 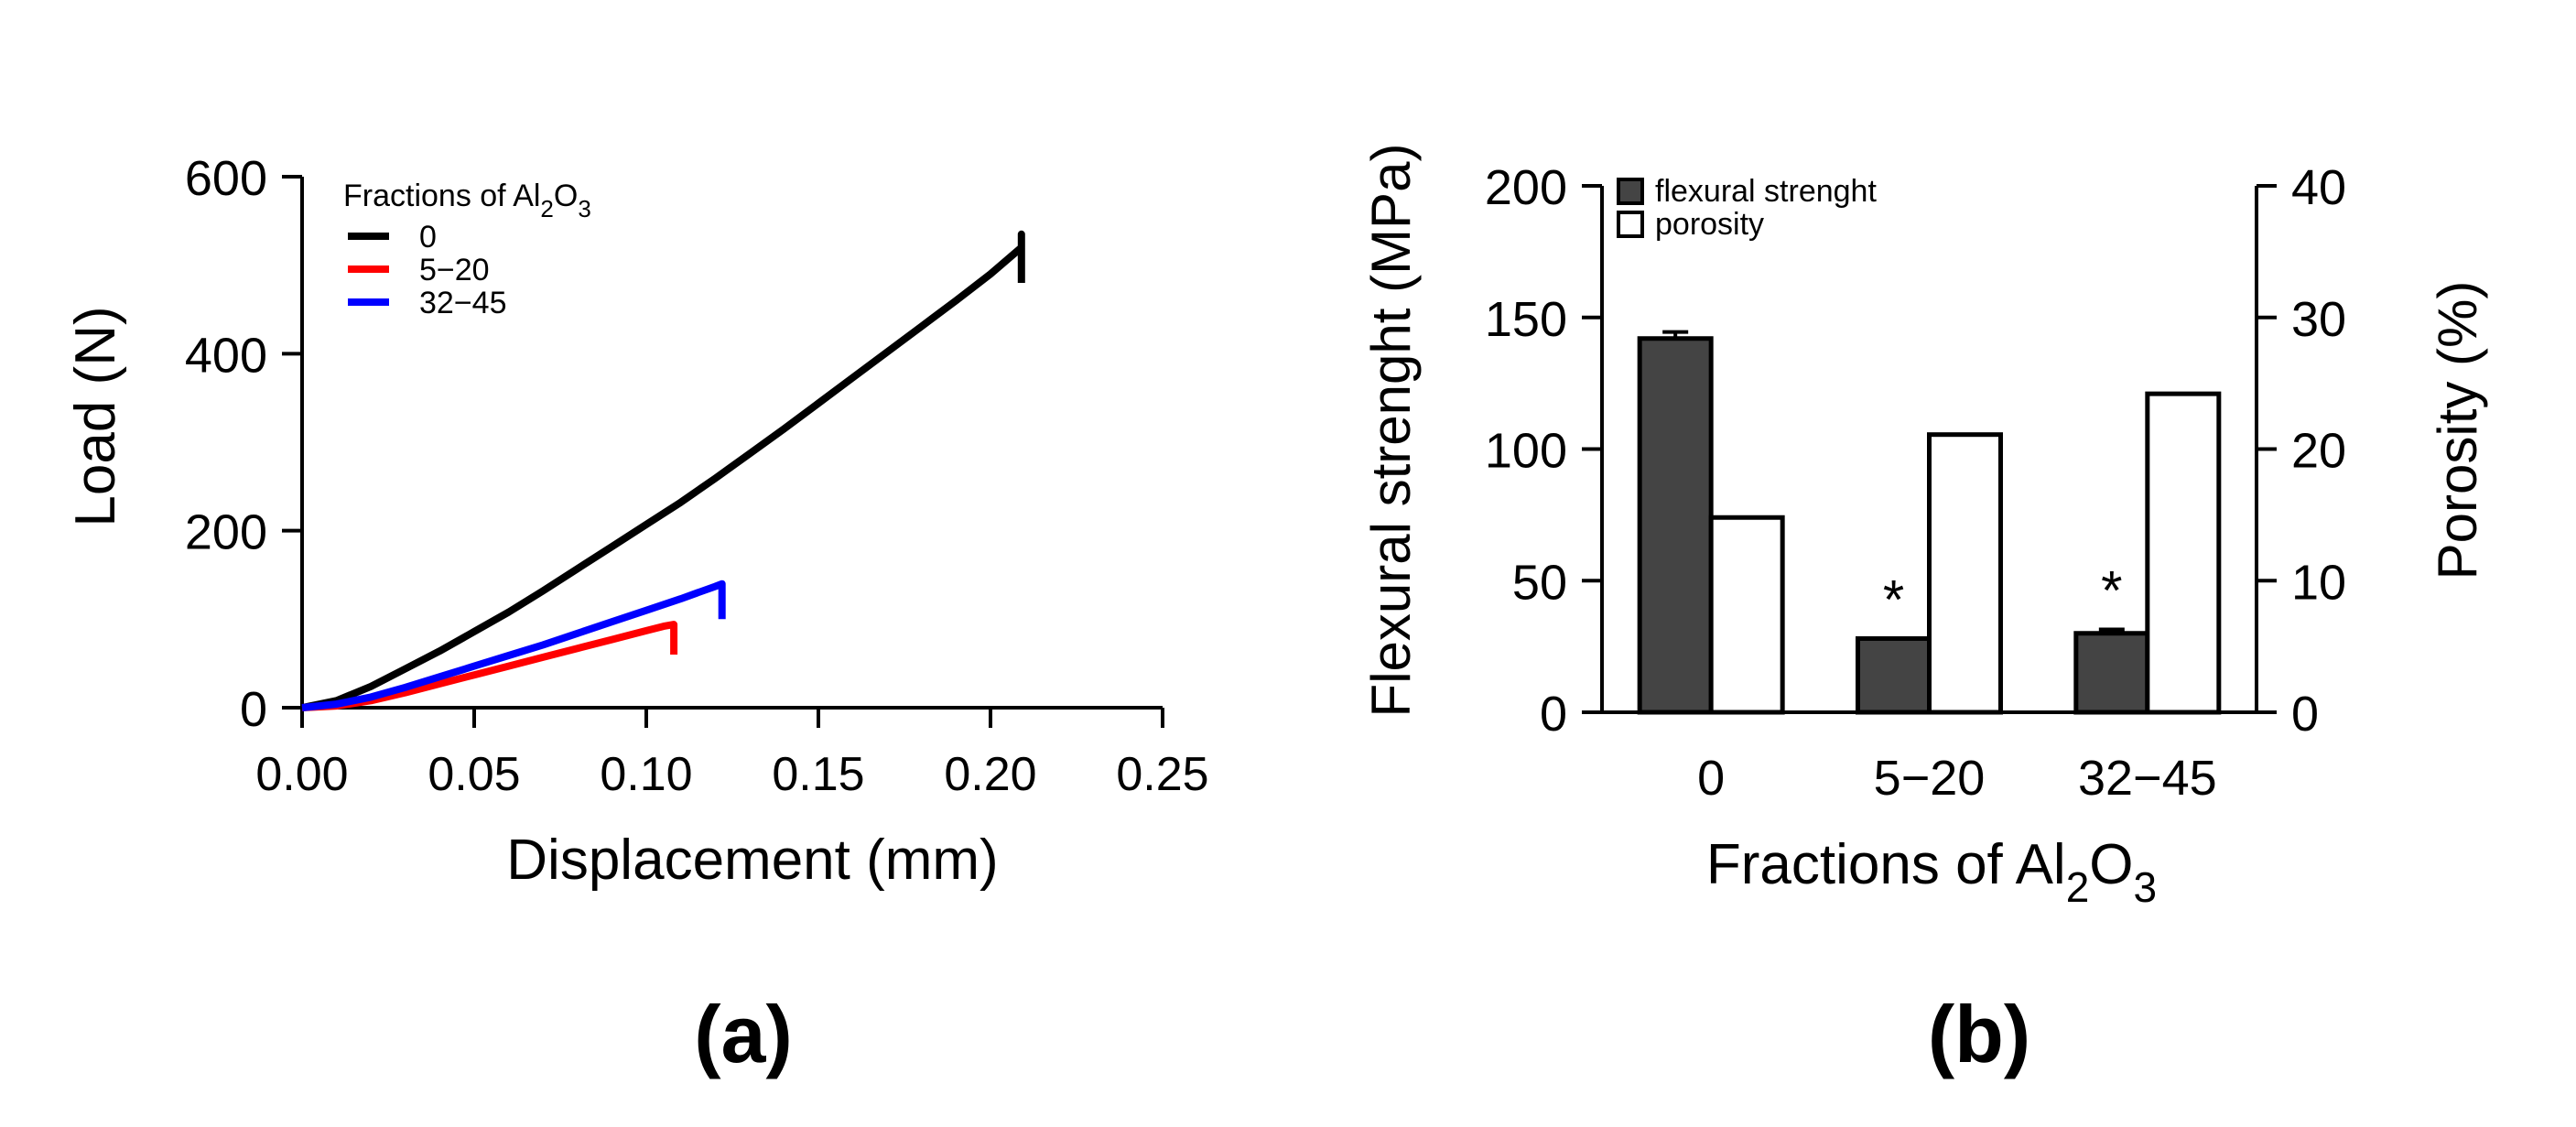 What do you see at coordinates (1979, 1034) in the screenshot?
I see `panel-label-b: (b)` at bounding box center [1979, 1034].